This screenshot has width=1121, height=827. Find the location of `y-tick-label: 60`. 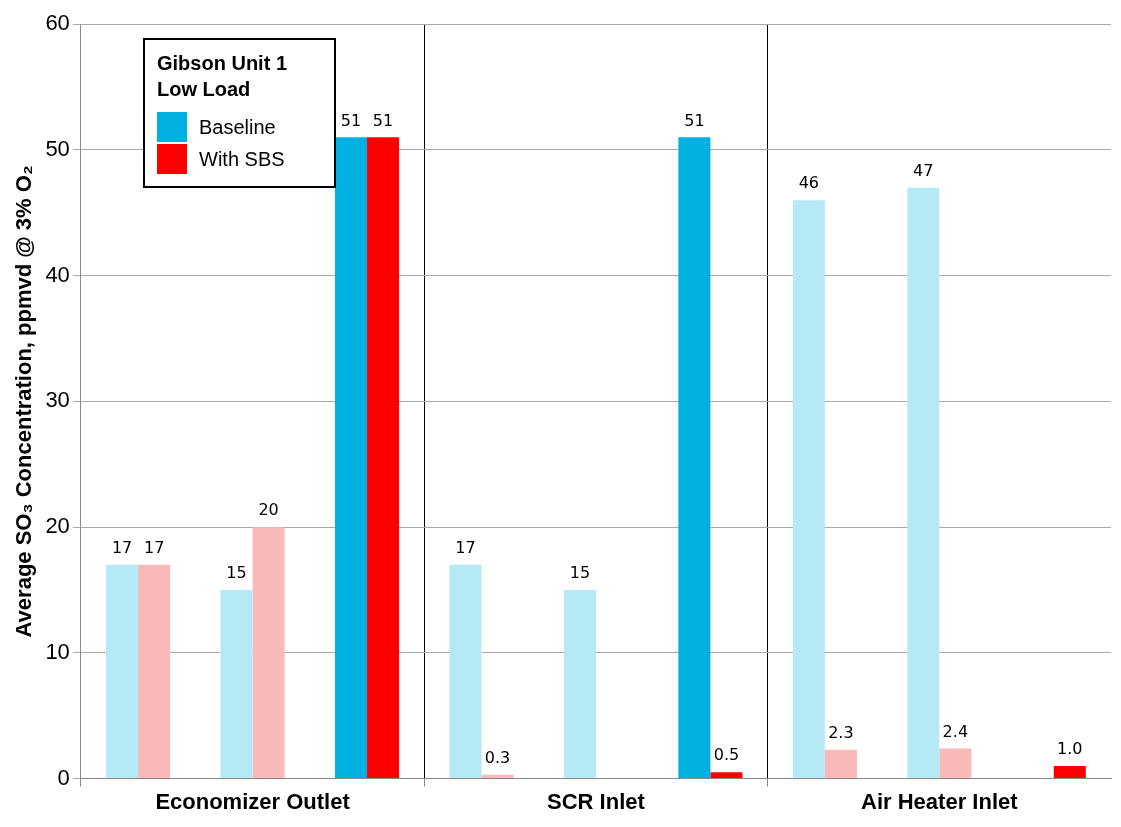

y-tick-label: 60 is located at coordinates (57, 23).